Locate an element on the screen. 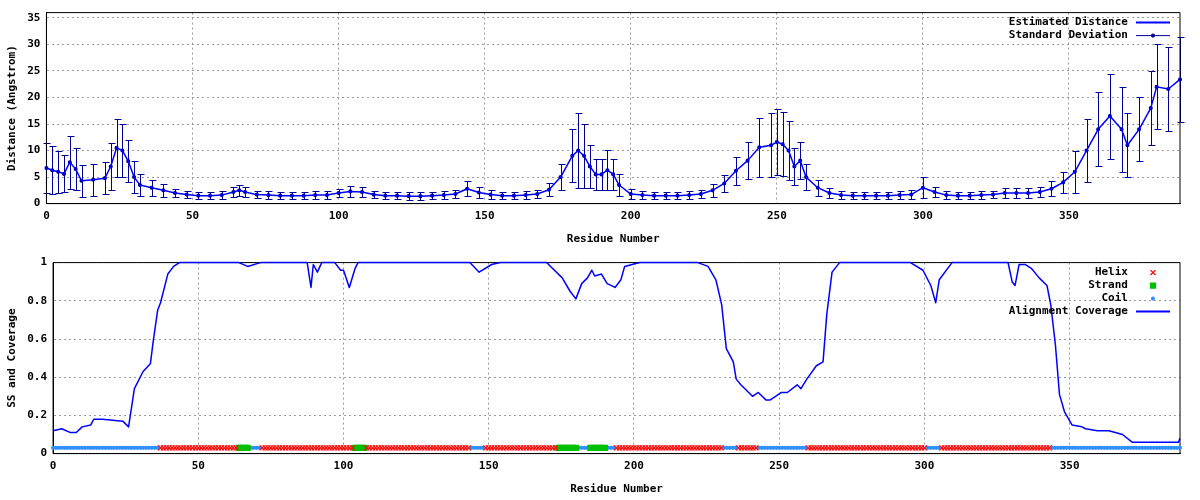  y-axis-title: SS and Coverage is located at coordinates (12, 358).